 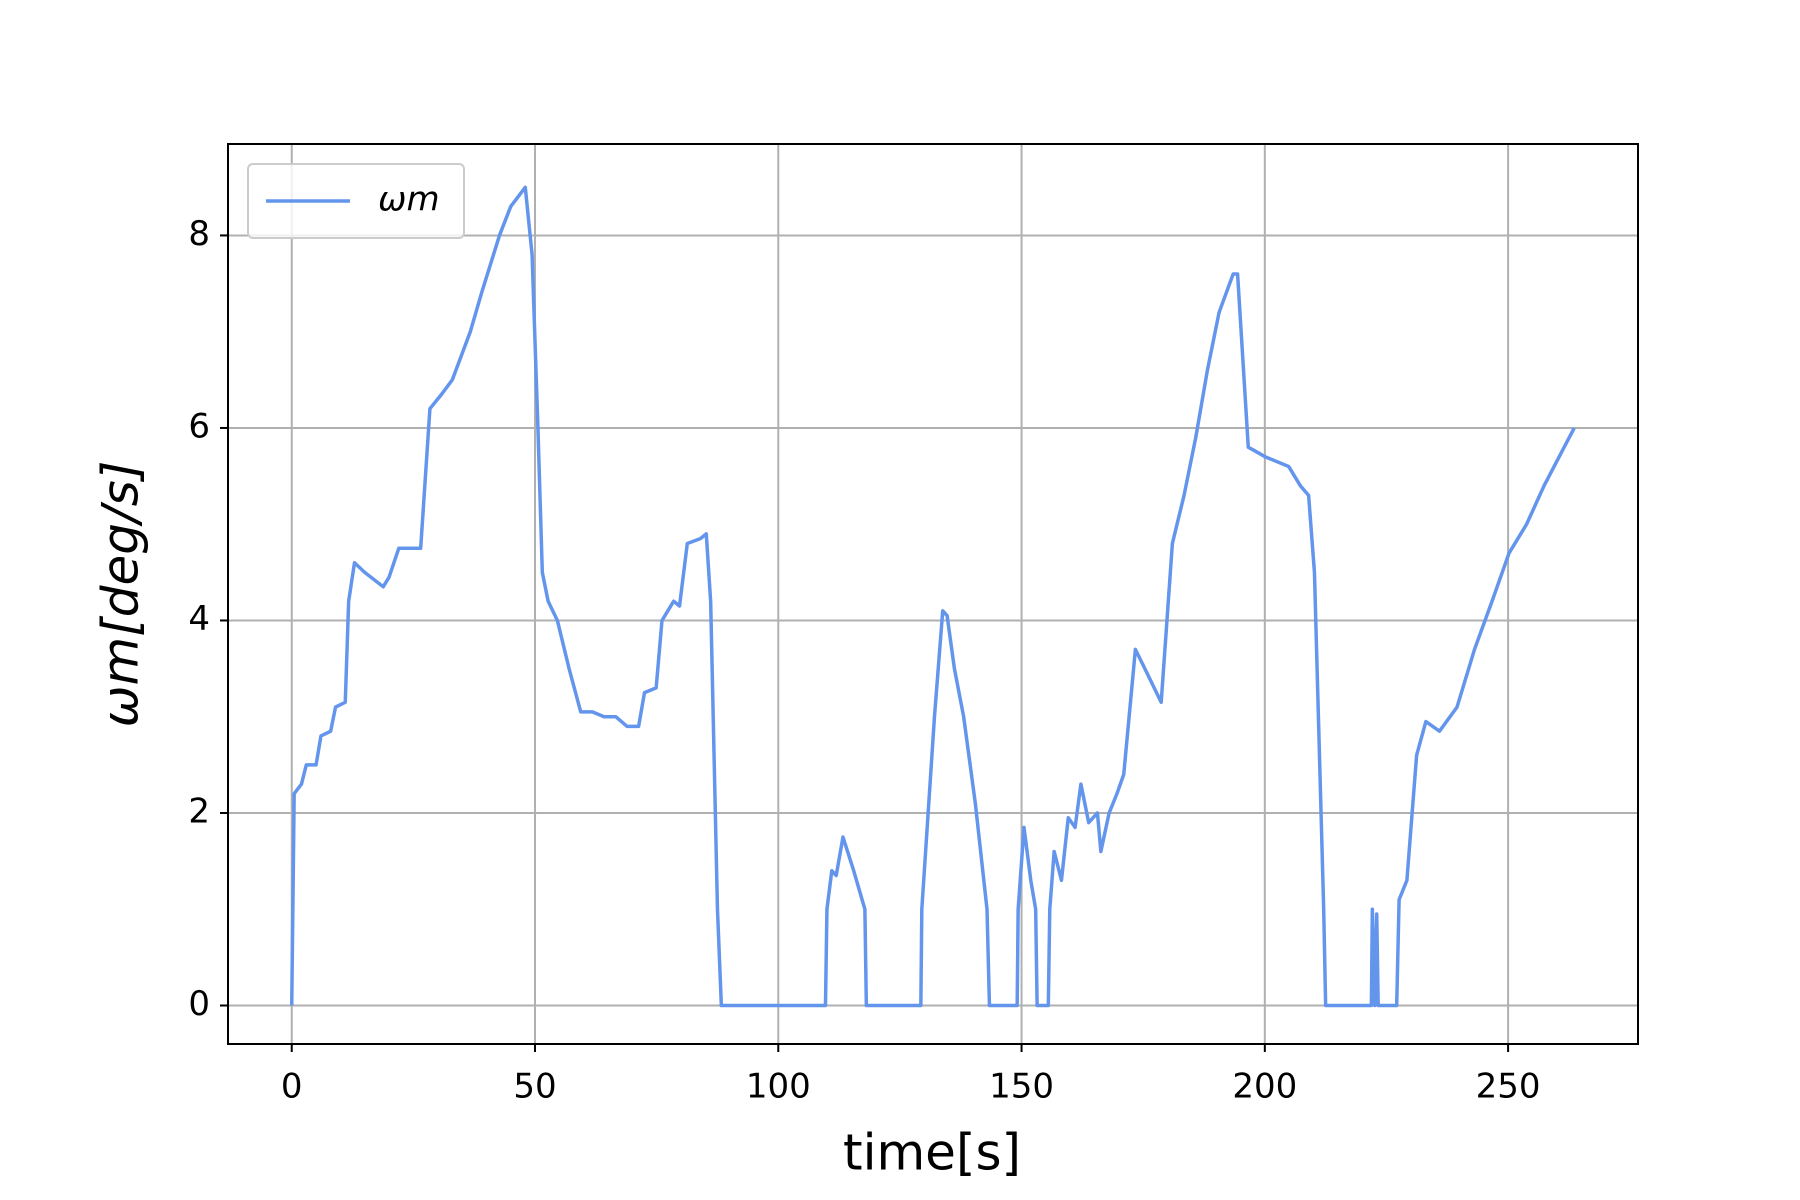 What do you see at coordinates (199, 426) in the screenshot?
I see `y-tick-label: 6` at bounding box center [199, 426].